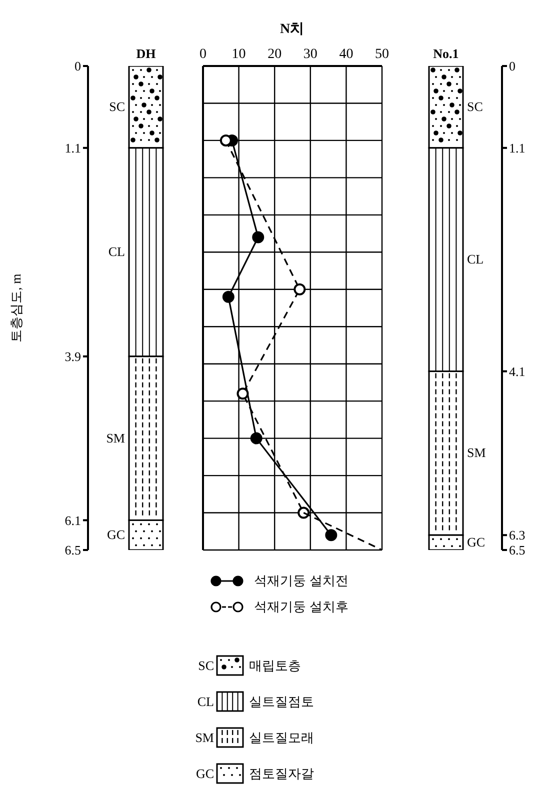 The height and width of the screenshot is (809, 542). Describe the element at coordinates (476, 542) in the screenshot. I see `series-label: GC` at that location.